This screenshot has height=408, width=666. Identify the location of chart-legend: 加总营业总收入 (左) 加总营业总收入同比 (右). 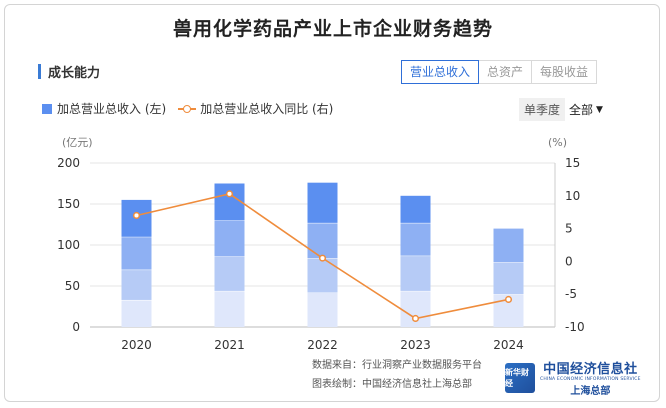
(193, 108).